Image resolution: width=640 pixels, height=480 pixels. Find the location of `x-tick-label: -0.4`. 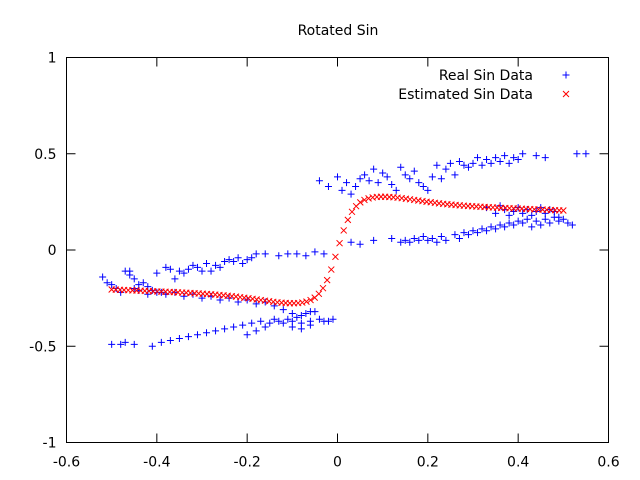

x-tick-label: -0.4 is located at coordinates (156, 463).